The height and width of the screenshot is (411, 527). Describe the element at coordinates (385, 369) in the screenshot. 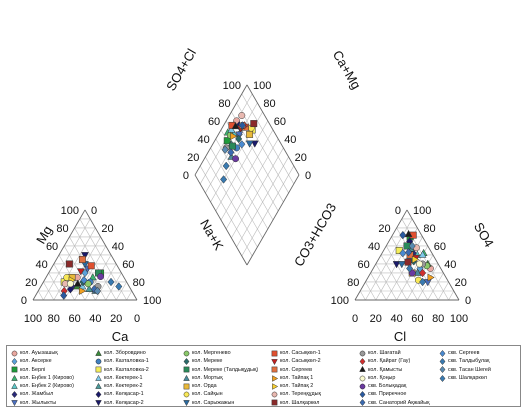

I see `legend-label: кол. Қамысты` at that location.